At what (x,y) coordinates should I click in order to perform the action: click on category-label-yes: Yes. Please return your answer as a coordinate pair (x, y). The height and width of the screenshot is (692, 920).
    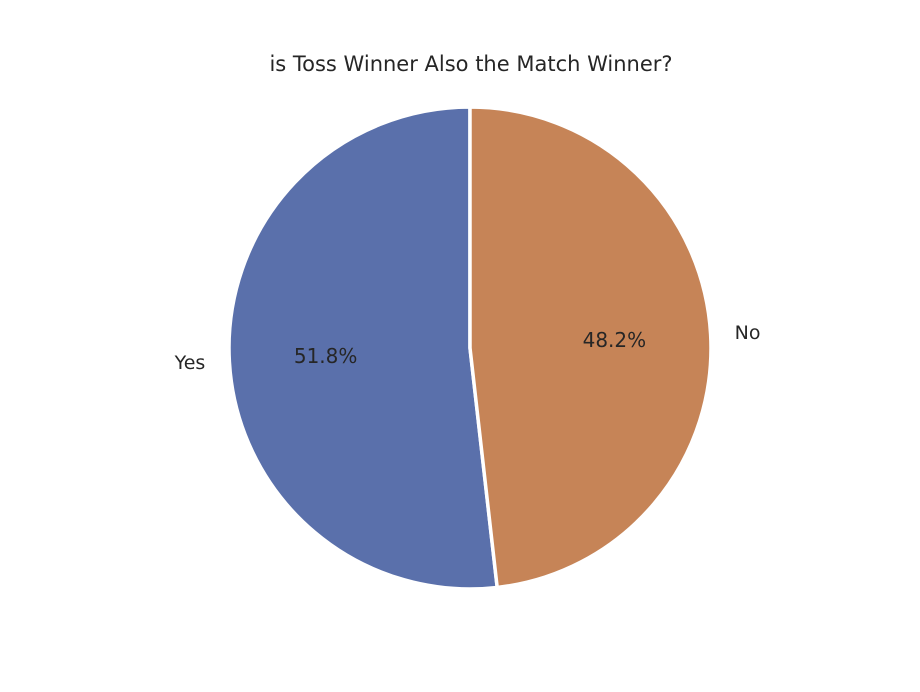
    Looking at the image, I should click on (190, 363).